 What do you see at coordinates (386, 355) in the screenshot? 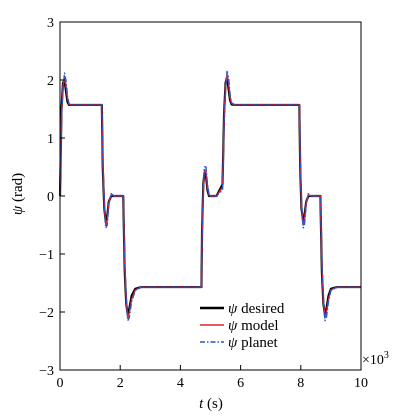
I see `x-multiplier-exponent: 3` at bounding box center [386, 355].